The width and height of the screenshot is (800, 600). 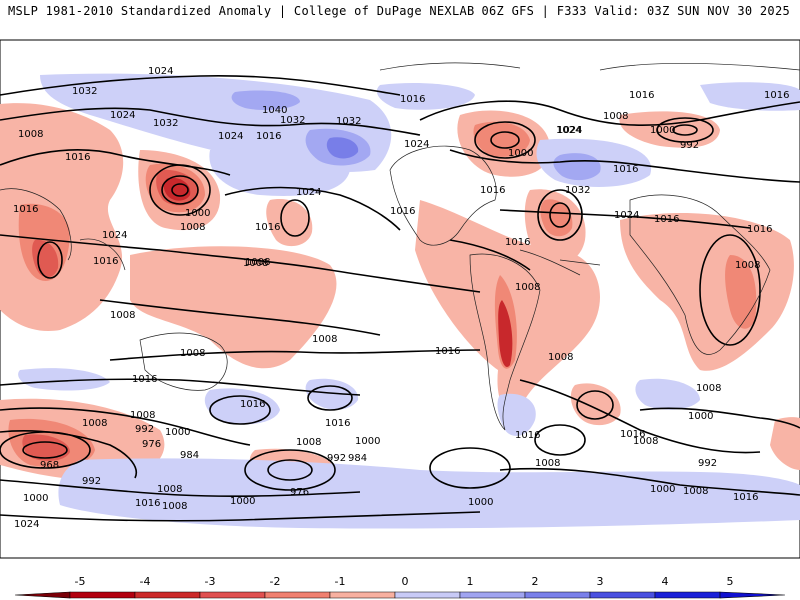 What do you see at coordinates (42, 595) in the screenshot?
I see `colorbar-min-extend` at bounding box center [42, 595].